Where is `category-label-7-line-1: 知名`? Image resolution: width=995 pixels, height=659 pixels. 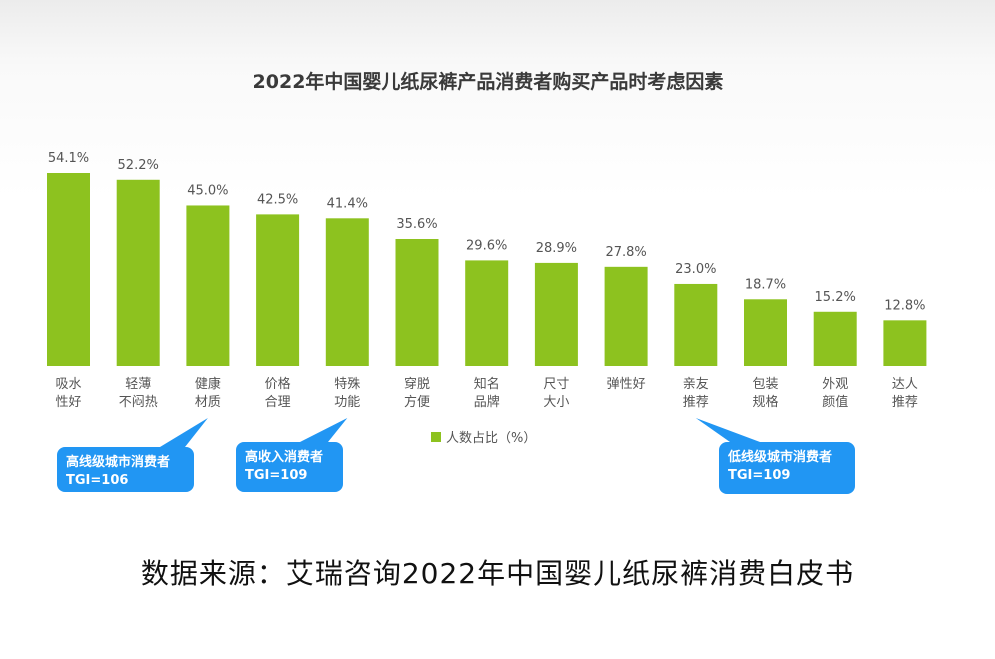 category-label-7-line-1: 知名 is located at coordinates (487, 384).